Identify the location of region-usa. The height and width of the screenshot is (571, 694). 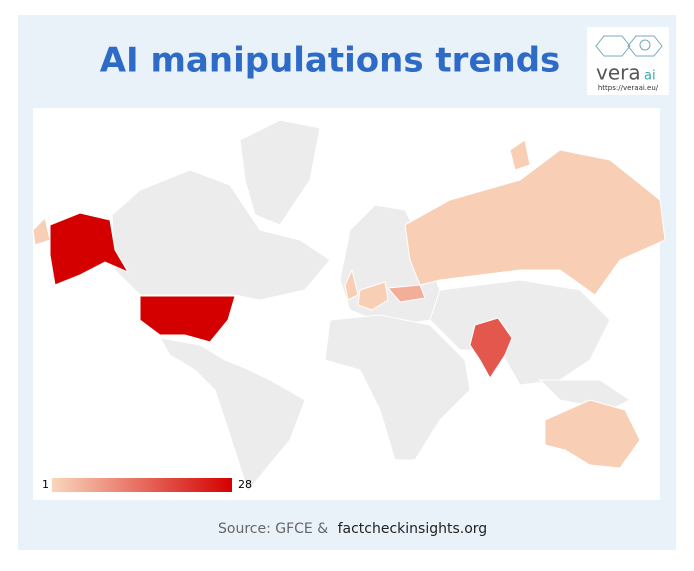
(142, 277).